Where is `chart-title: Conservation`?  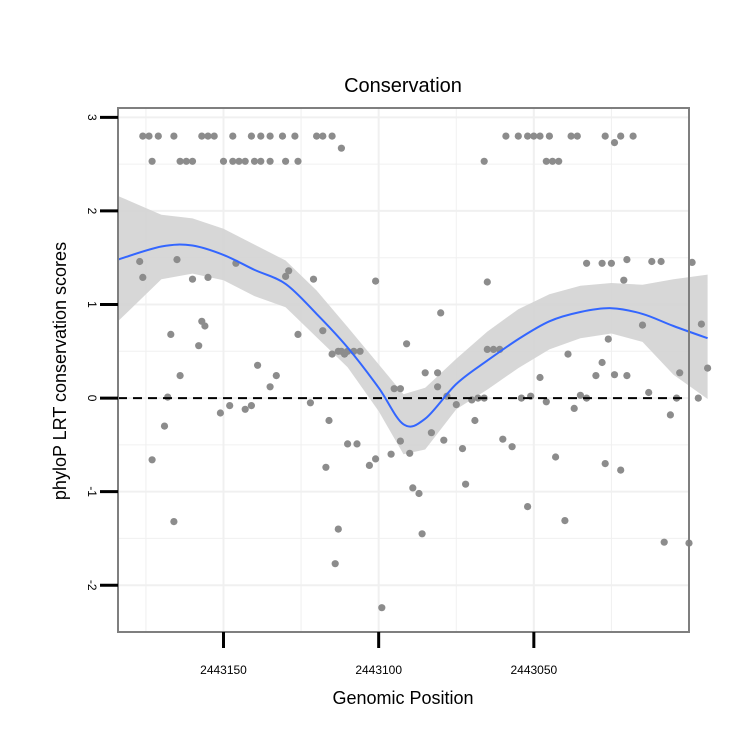
chart-title: Conservation is located at coordinates (403, 86).